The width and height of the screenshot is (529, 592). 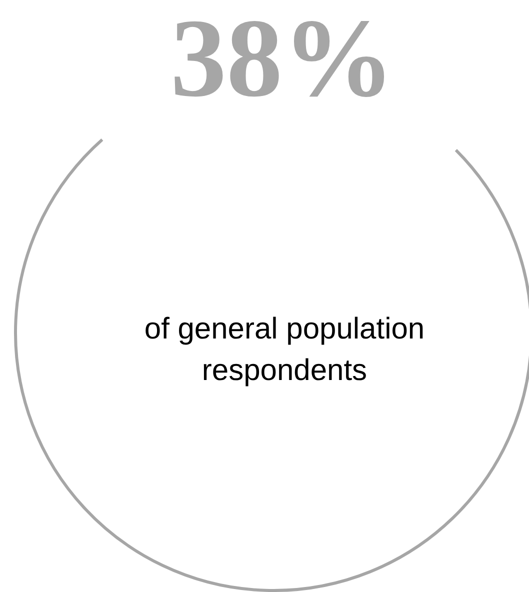 I want to click on text: of general population respondents, so click(x=284, y=349).